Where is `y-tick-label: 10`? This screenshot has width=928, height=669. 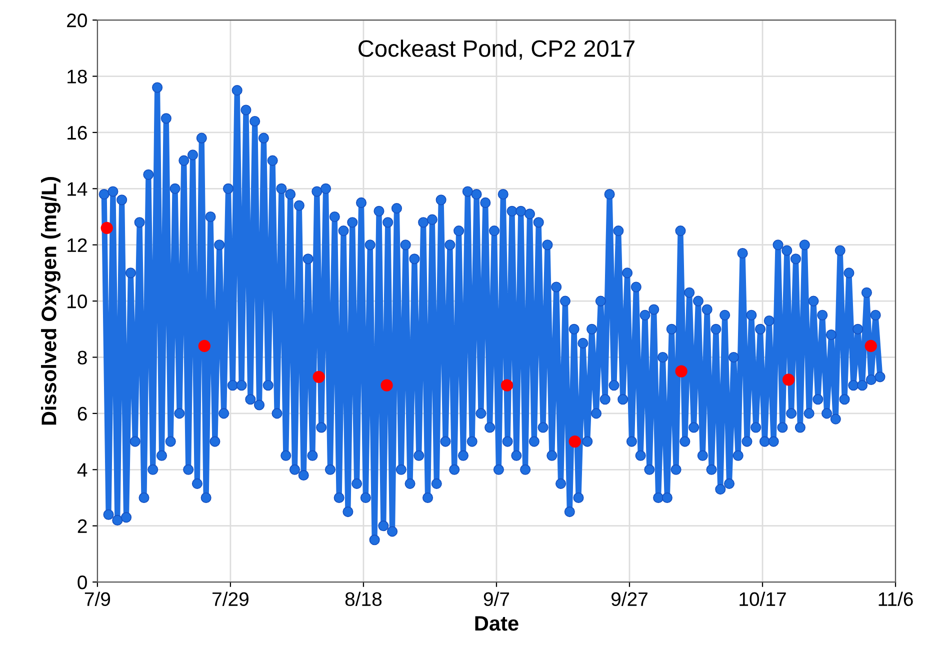
y-tick-label: 10 is located at coordinates (77, 301).